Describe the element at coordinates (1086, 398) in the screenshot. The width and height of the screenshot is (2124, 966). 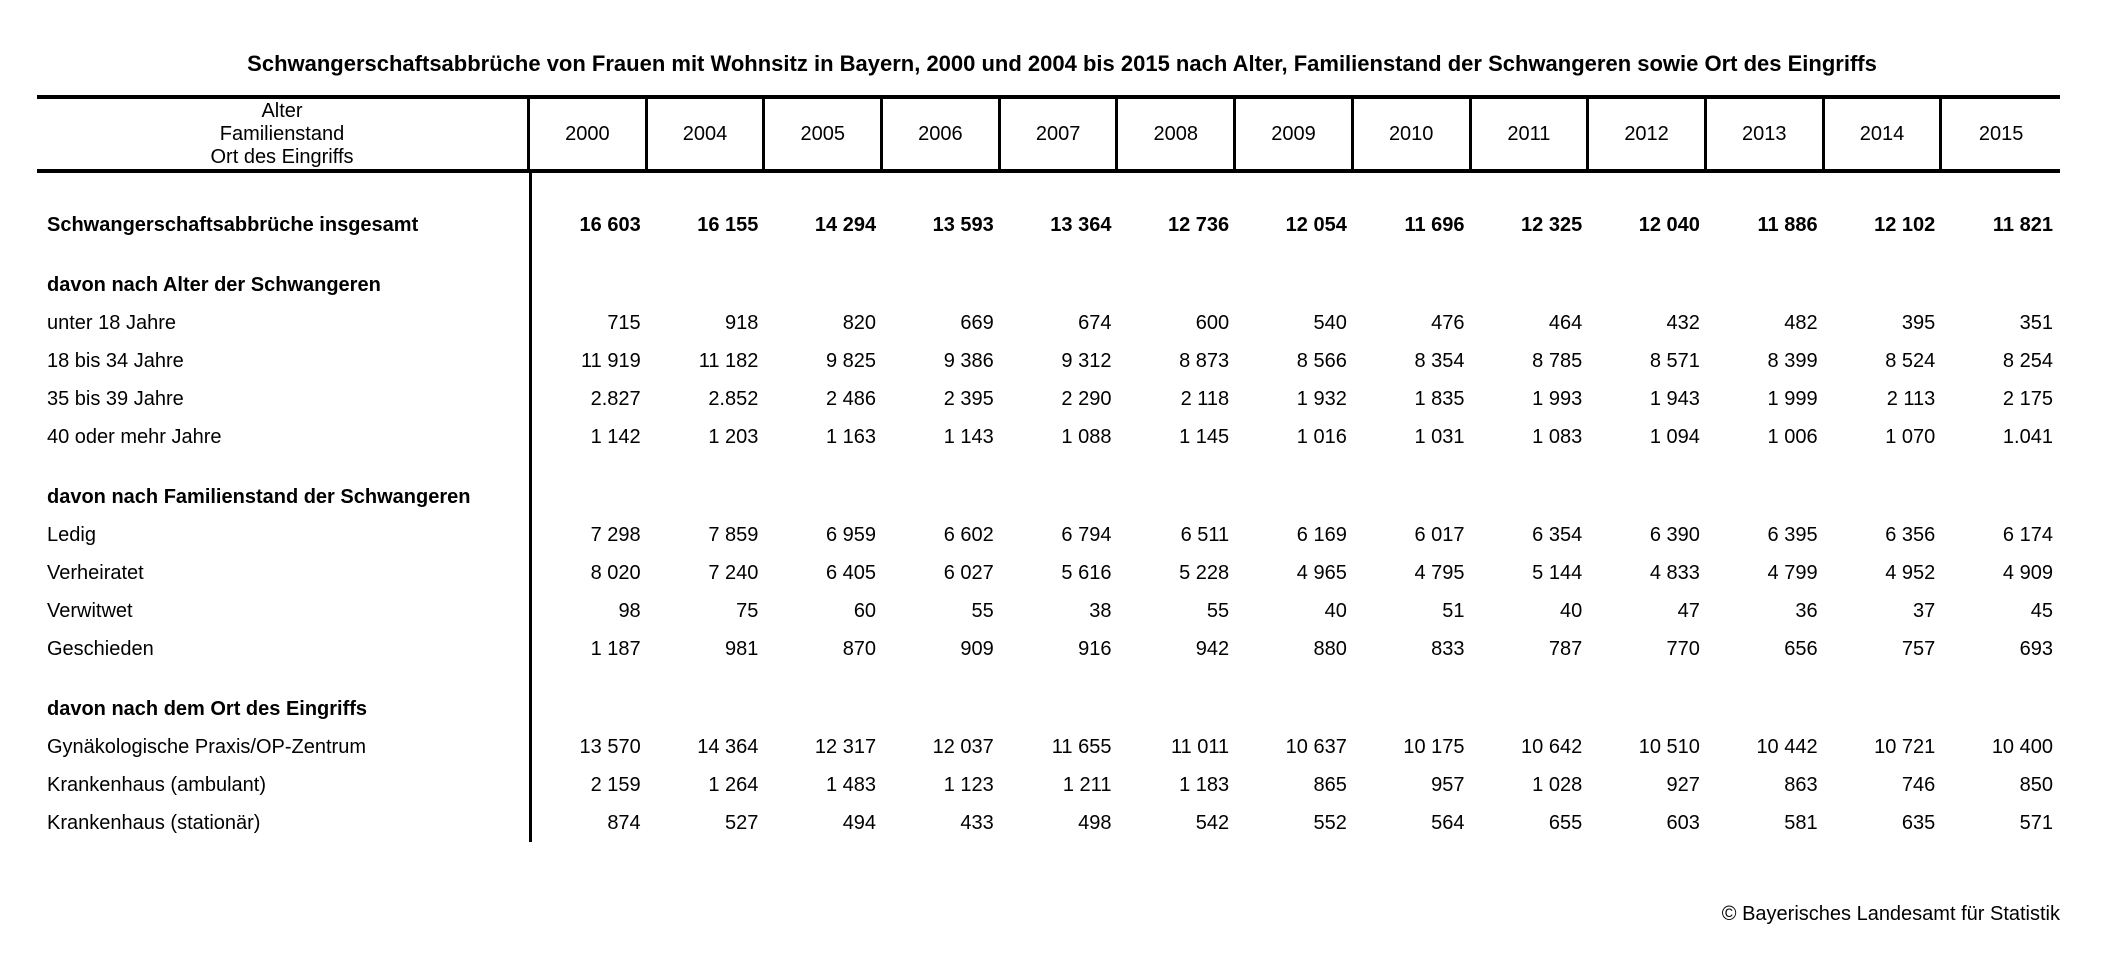
I see `cell-value: 2 290` at that location.